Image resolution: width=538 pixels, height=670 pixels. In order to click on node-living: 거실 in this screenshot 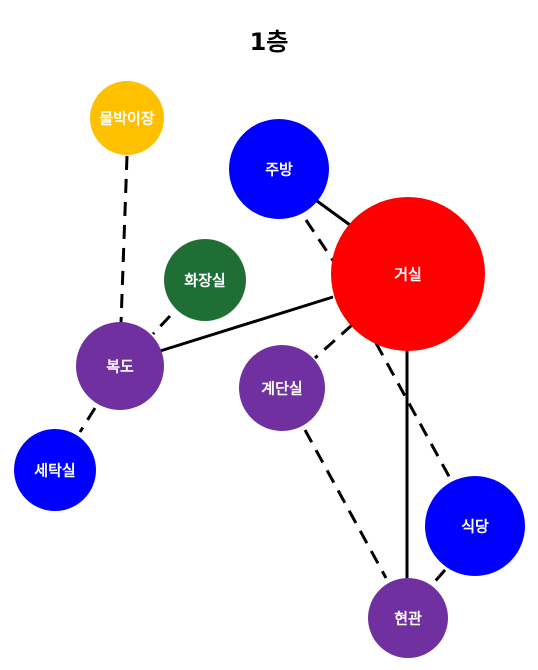, I will do `click(408, 274)`.